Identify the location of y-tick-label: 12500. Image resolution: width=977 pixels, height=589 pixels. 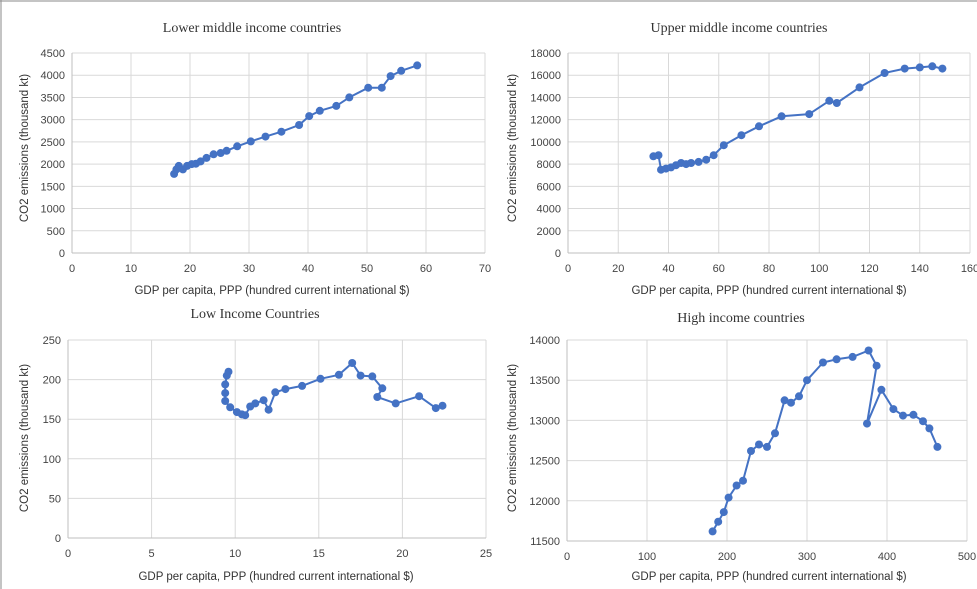
(544, 462).